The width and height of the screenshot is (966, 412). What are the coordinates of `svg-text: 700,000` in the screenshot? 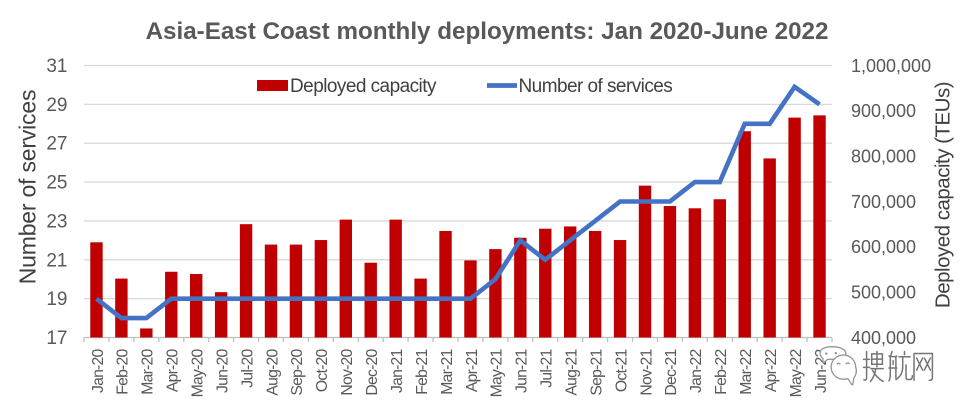 It's located at (883, 202).